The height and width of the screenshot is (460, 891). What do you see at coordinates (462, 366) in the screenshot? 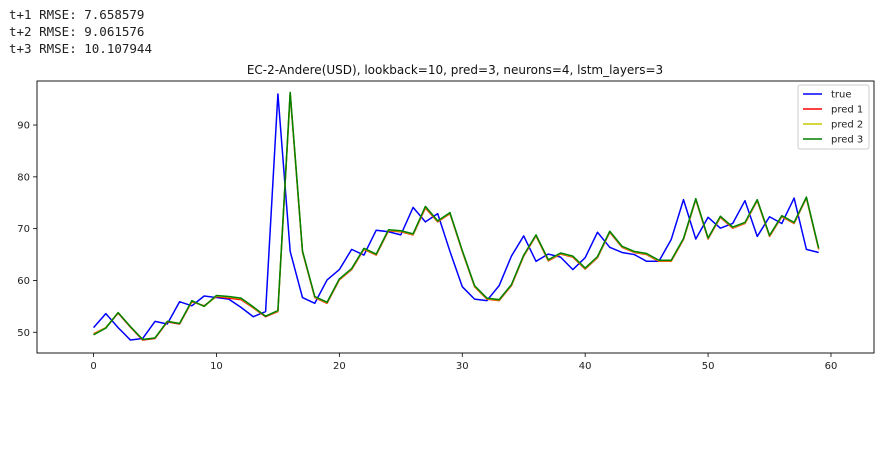
I see `x-tick-label: 30` at bounding box center [462, 366].